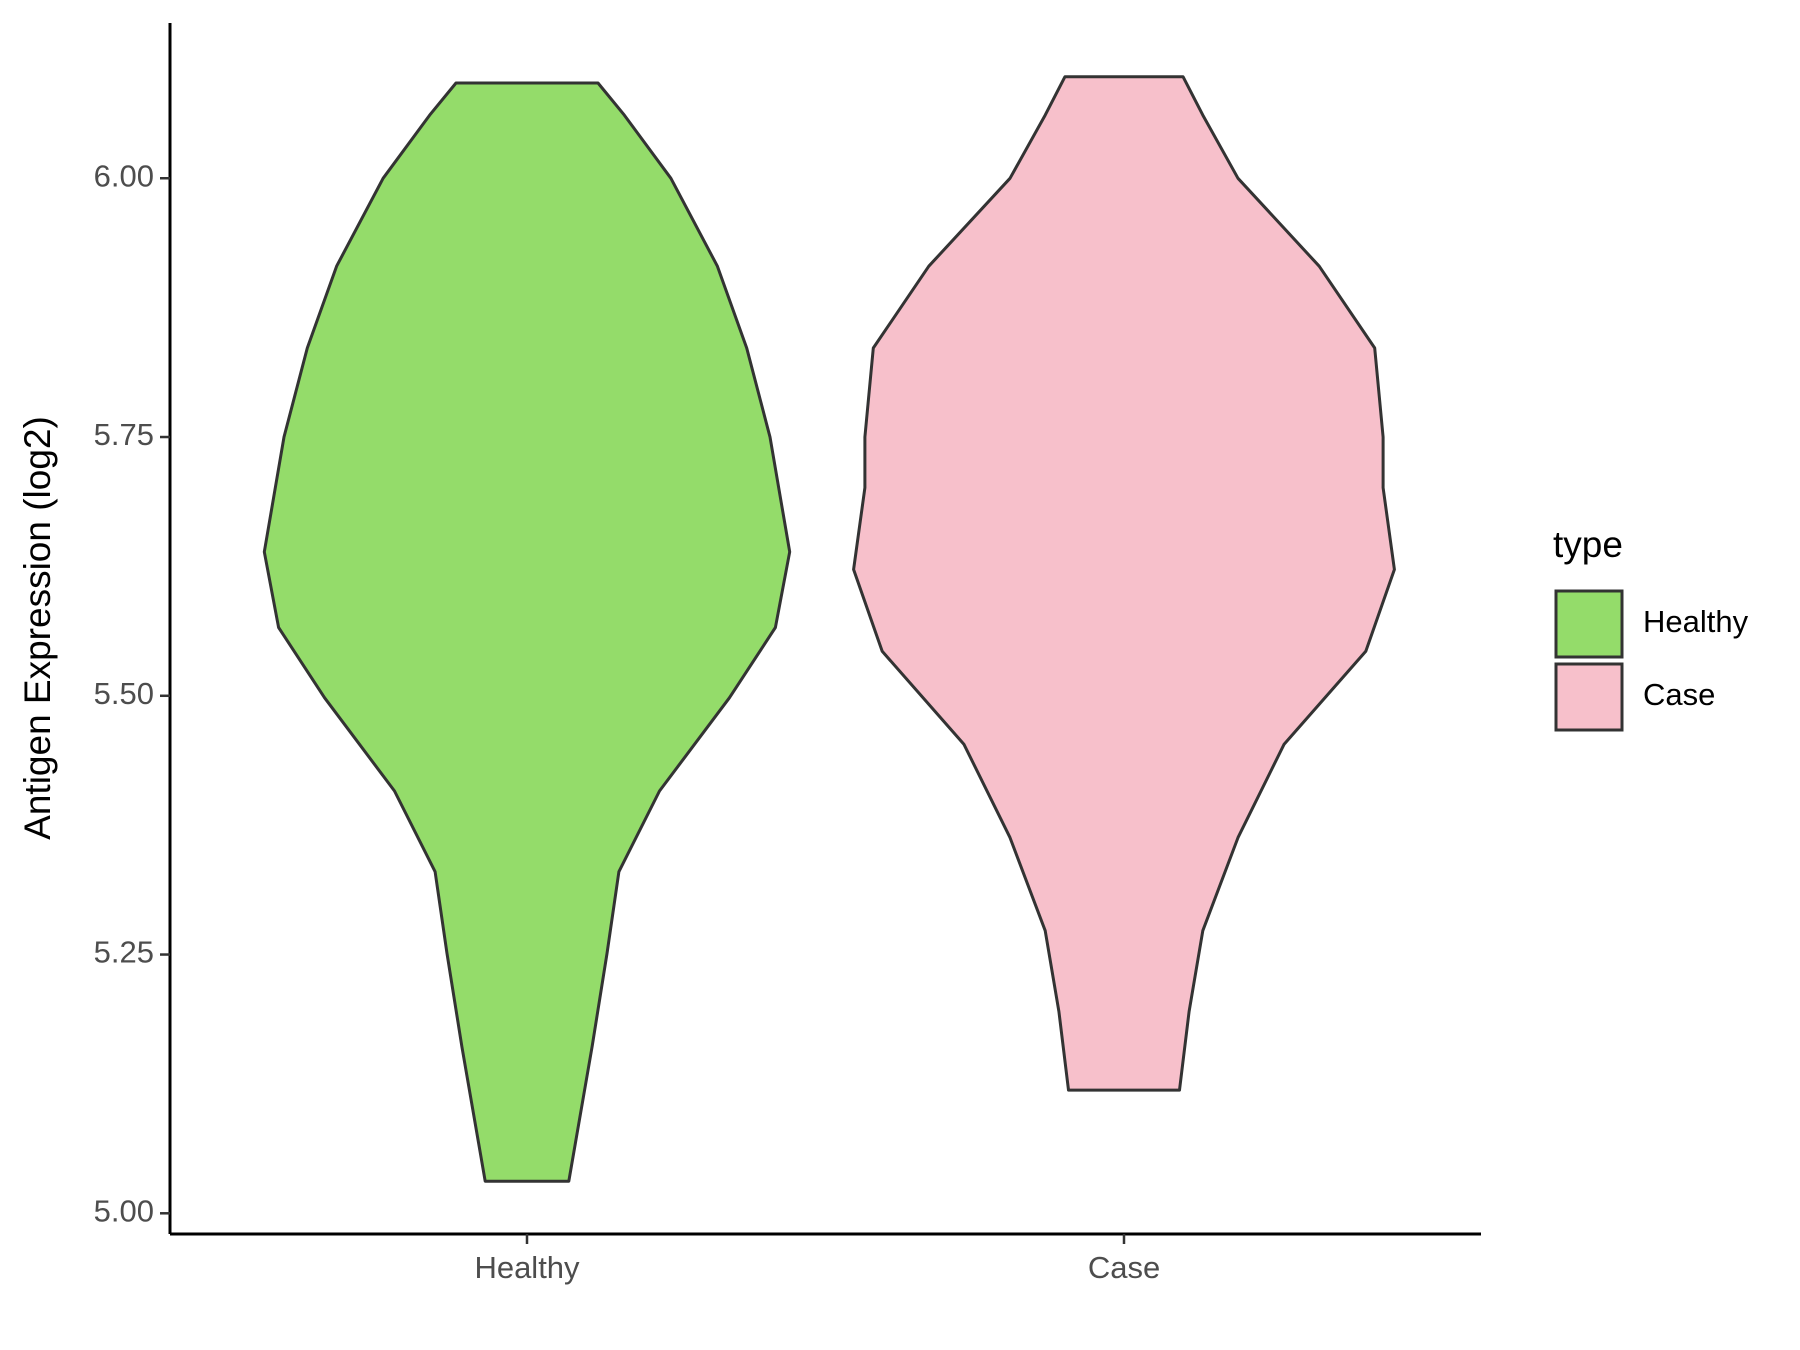 The height and width of the screenshot is (1350, 1800). What do you see at coordinates (1588, 544) in the screenshot?
I see `legend-title: type` at bounding box center [1588, 544].